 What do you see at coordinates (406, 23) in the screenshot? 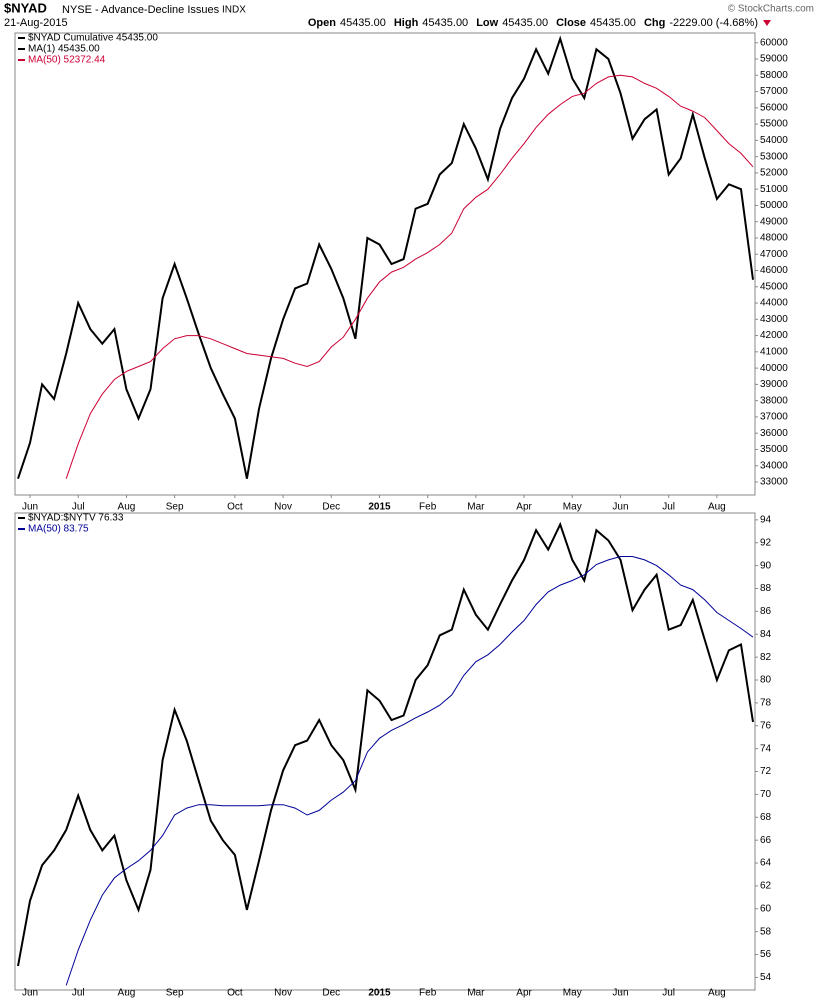
I see `quote-label: High` at bounding box center [406, 23].